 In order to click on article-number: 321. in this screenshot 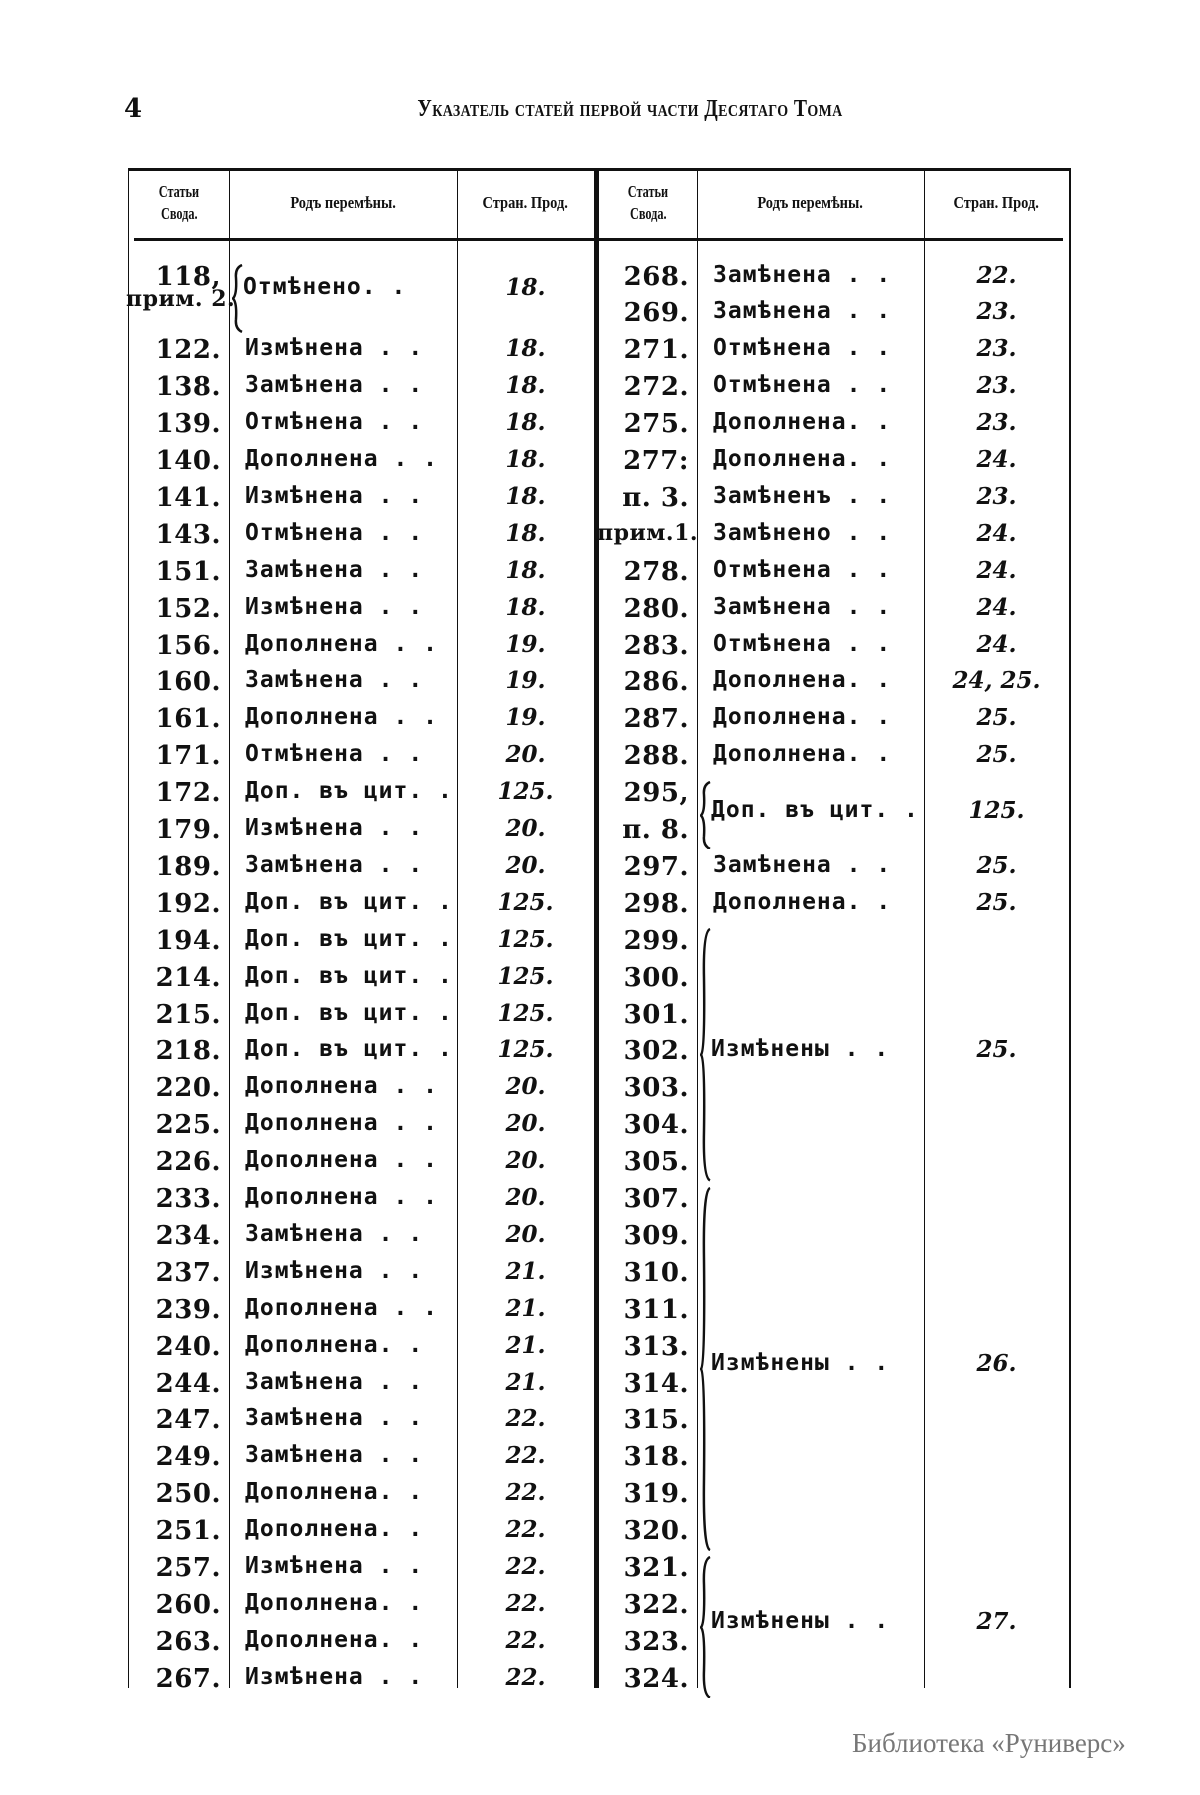, I will do `click(656, 1568)`.